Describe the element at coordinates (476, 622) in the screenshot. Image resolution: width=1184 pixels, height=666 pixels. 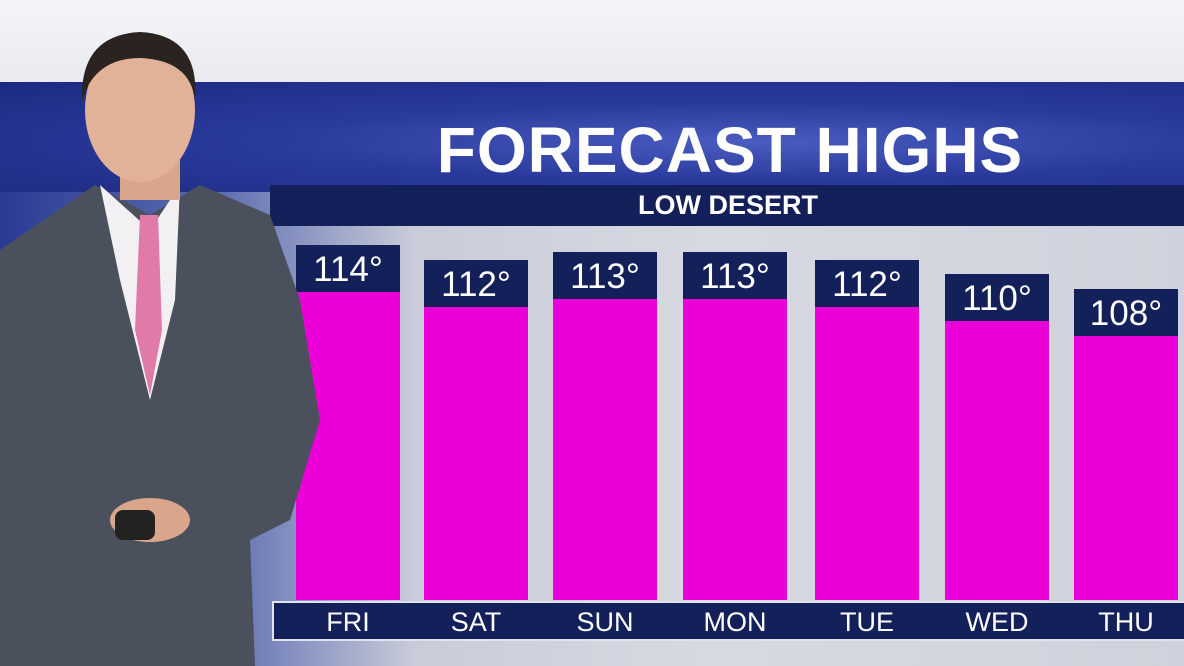
I see `day-label: SAT` at that location.